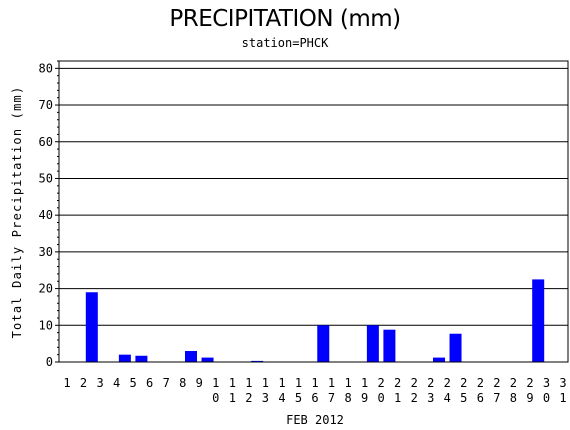  I want to click on x-tick-label: 7, so click(166, 383).